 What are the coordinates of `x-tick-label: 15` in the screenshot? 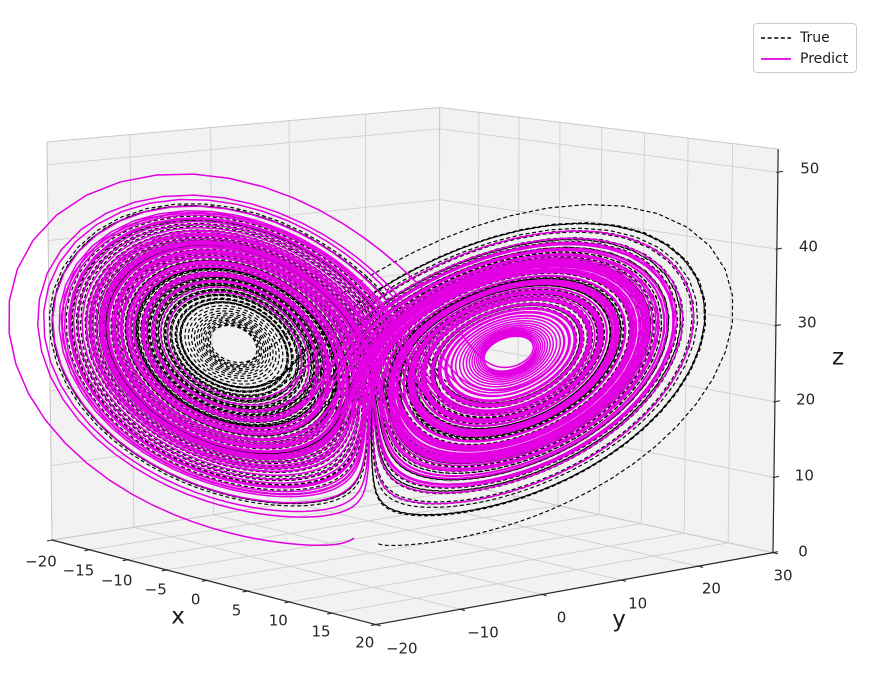 It's located at (321, 631).